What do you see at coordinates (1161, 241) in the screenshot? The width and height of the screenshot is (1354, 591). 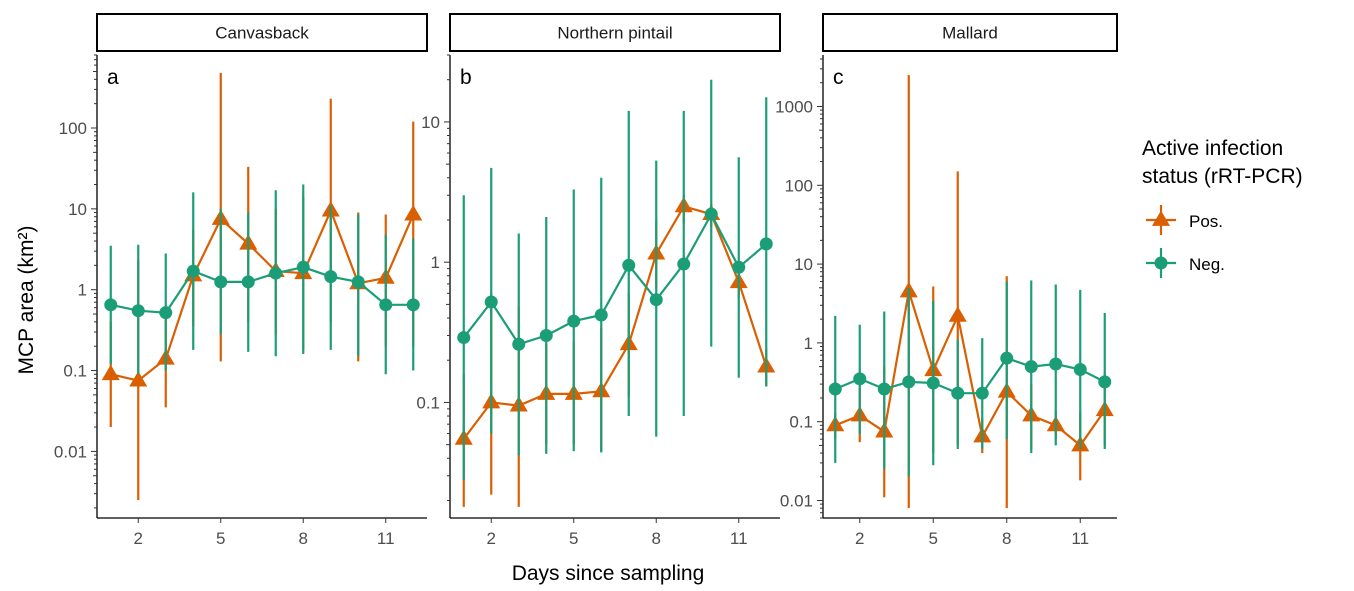 I see `legend-keys` at bounding box center [1161, 241].